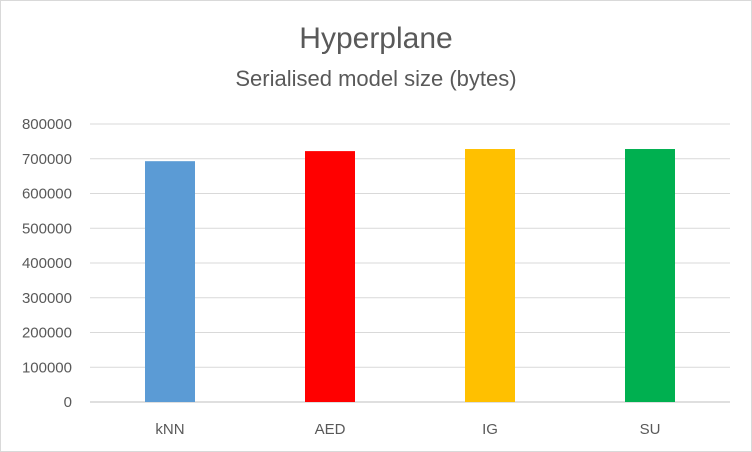 This screenshot has width=752, height=452. Describe the element at coordinates (47, 333) in the screenshot. I see `y-tick-label: 200000` at that location.